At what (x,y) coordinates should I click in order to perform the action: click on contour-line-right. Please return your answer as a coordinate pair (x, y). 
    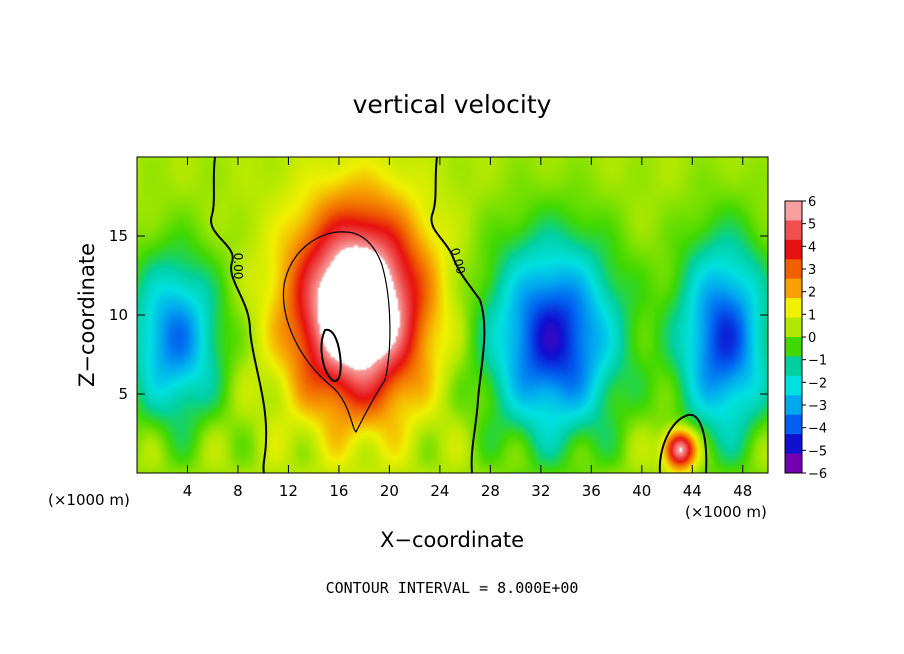
    Looking at the image, I should click on (458, 315).